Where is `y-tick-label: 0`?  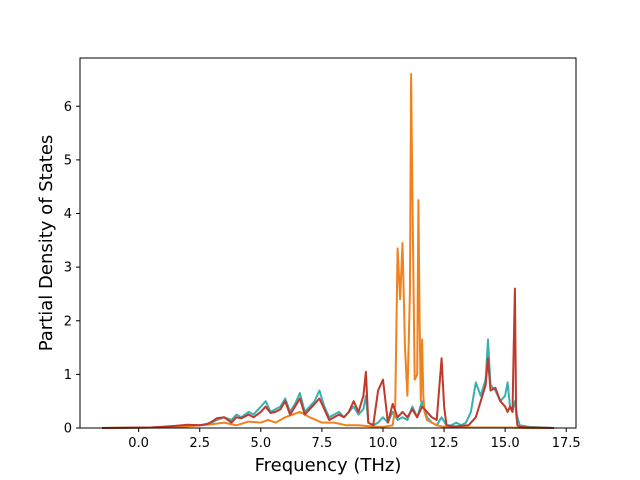 y-tick-label: 0 is located at coordinates (68, 429).